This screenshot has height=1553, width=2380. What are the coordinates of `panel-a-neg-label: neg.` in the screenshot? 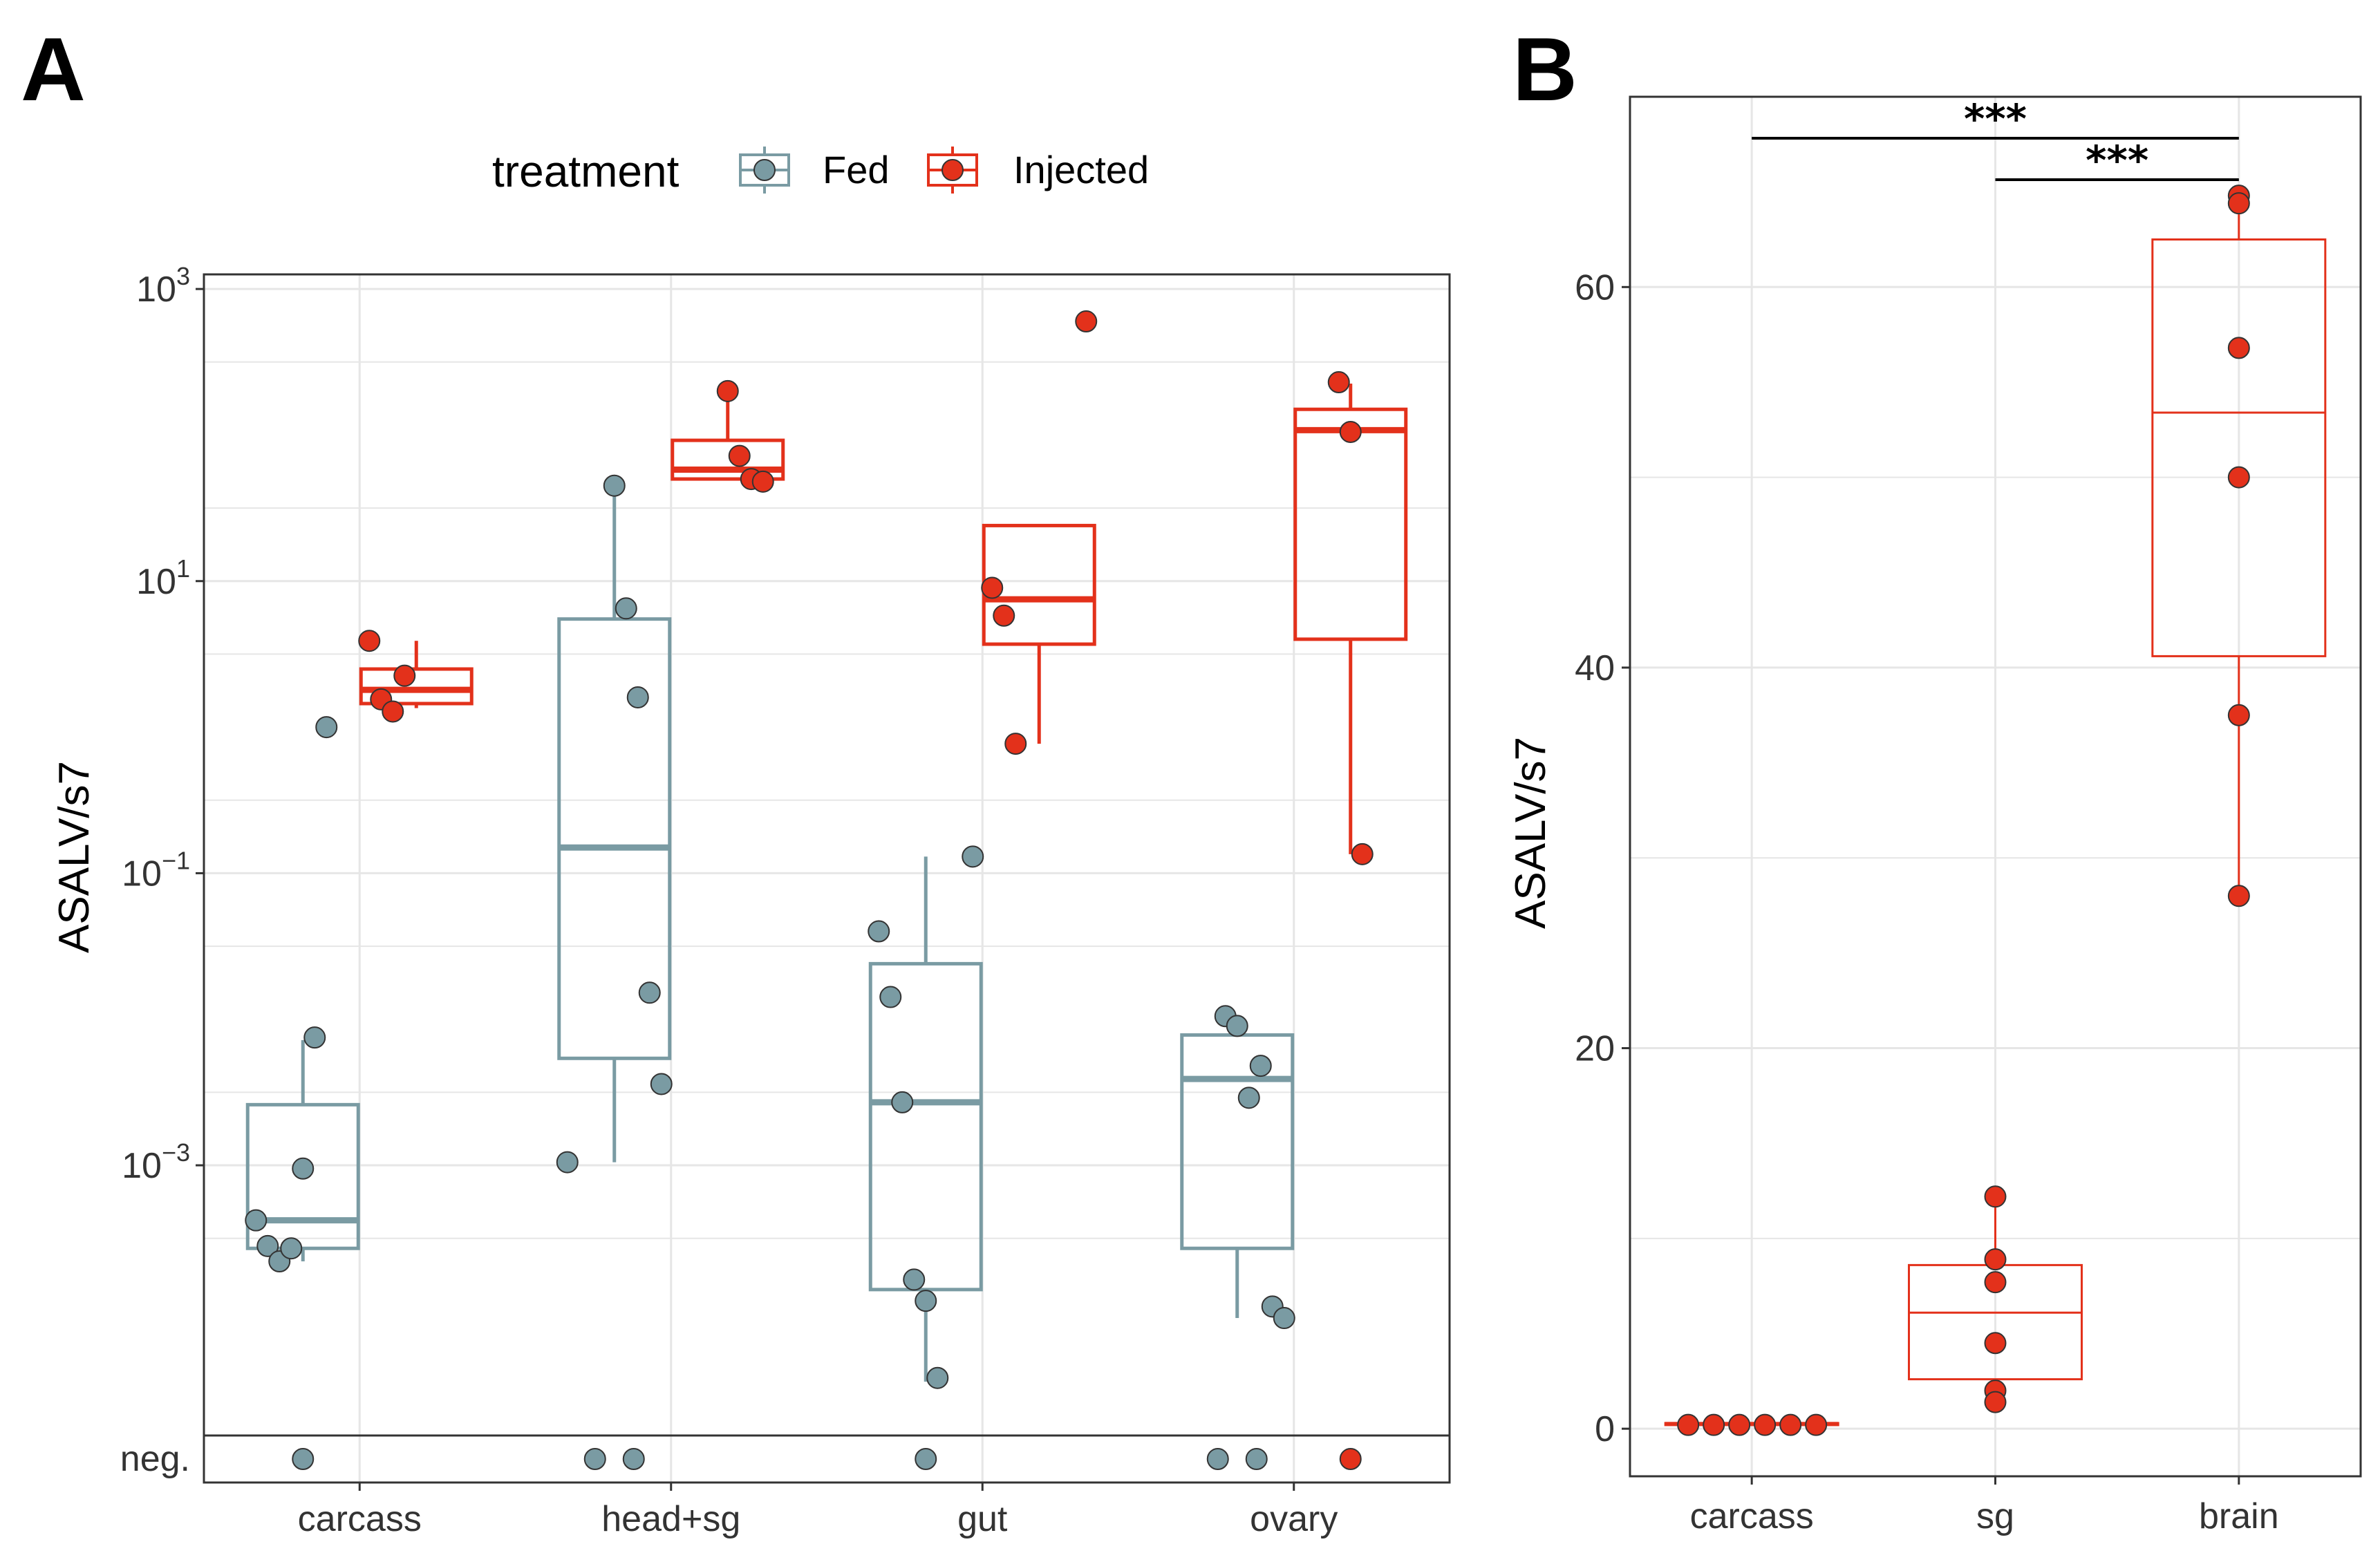 It's located at (155, 1459).